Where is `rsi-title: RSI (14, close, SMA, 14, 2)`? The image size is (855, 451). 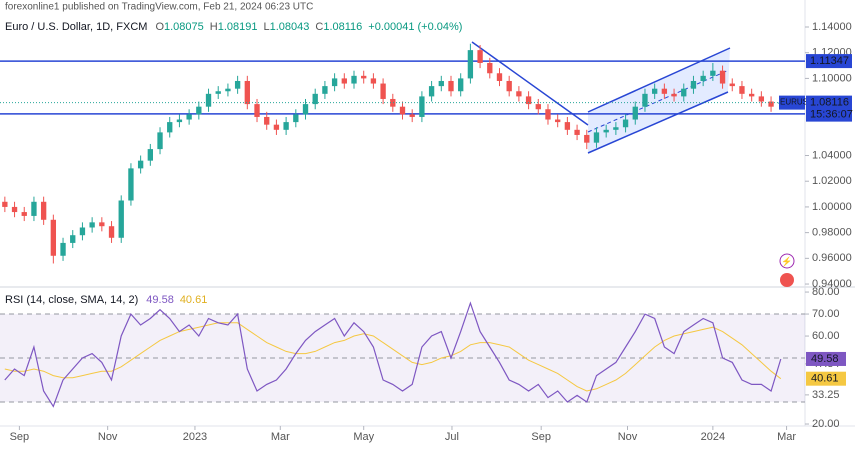 rsi-title: RSI (14, close, SMA, 14, 2) is located at coordinates (71, 300).